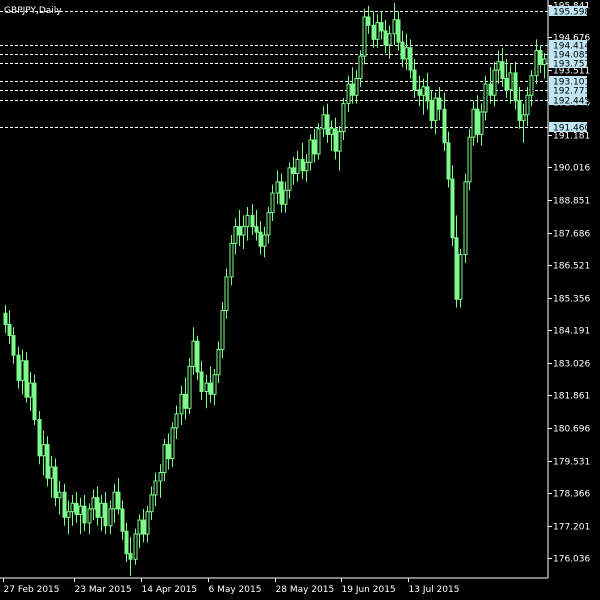  What do you see at coordinates (571, 235) in the screenshot?
I see `price-tick-label: 187.686` at bounding box center [571, 235].